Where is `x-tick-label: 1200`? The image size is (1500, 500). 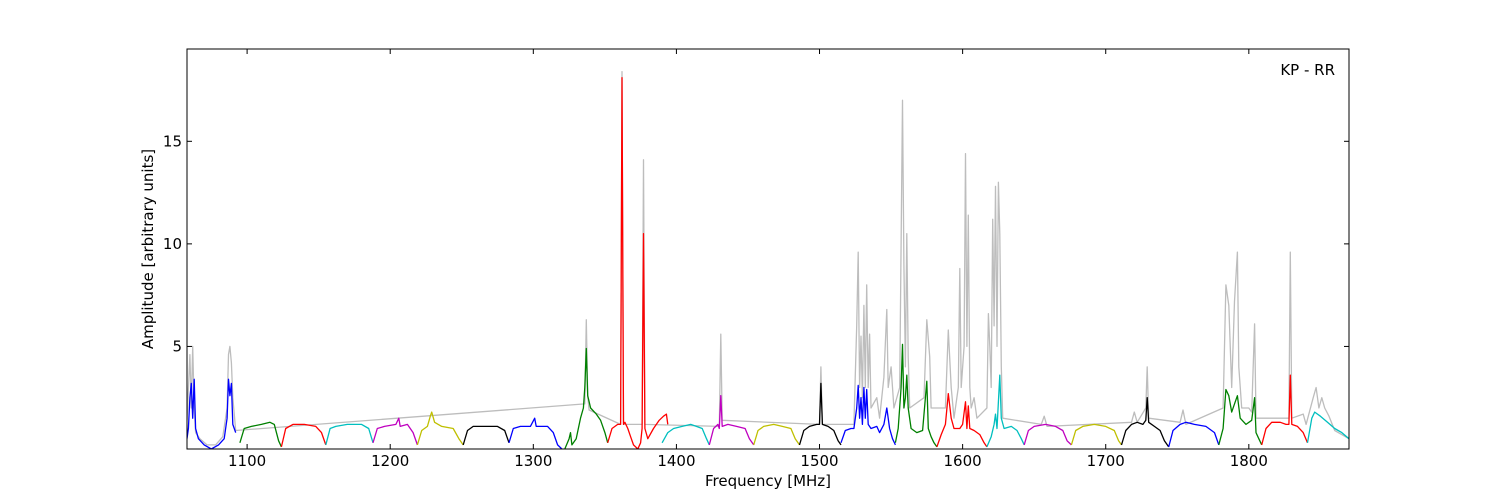 x-tick-label: 1200 is located at coordinates (390, 461).